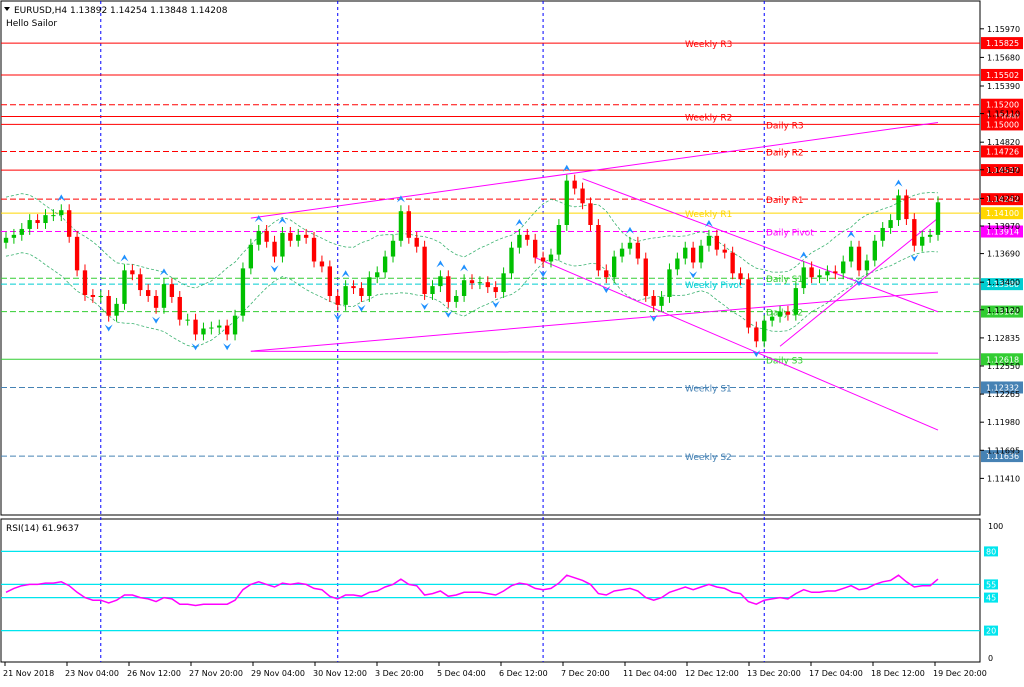 This screenshot has height=687, width=1024. I want to click on x-tick-label: 5 Dec 04:00, so click(461, 673).